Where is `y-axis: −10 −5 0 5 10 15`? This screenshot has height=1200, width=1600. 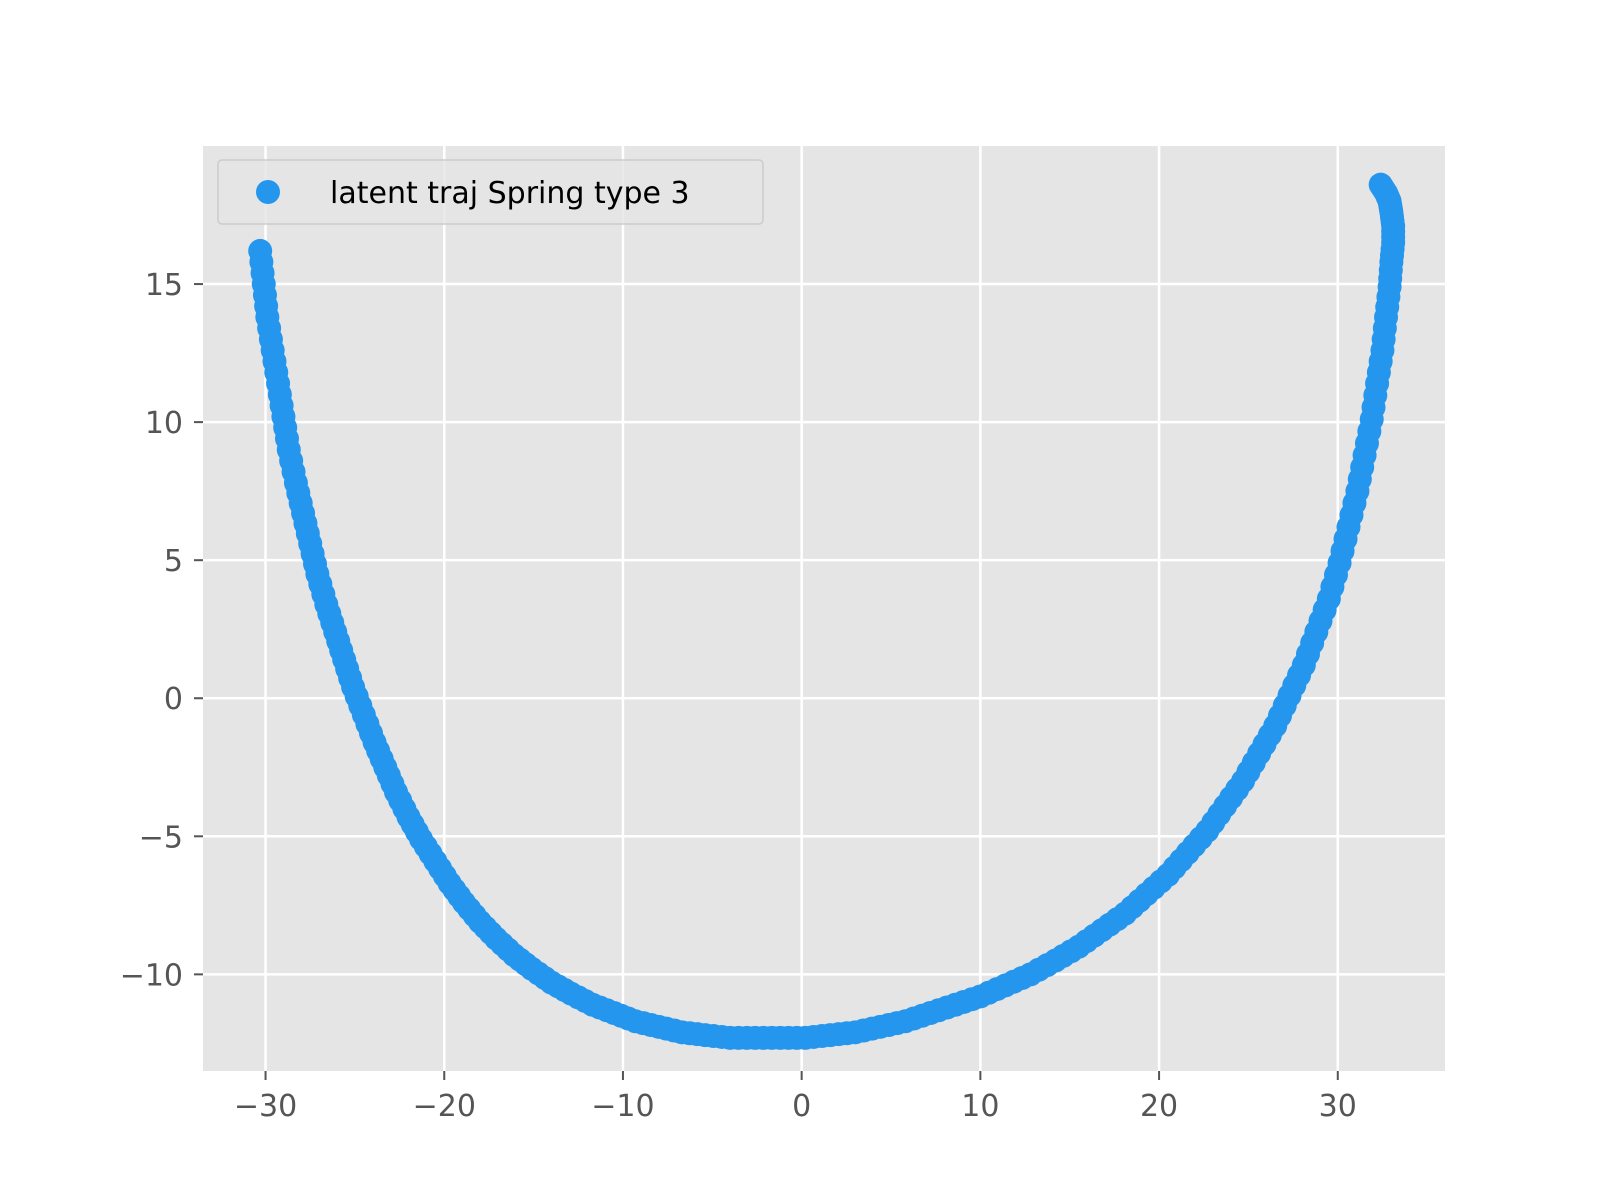 y-axis: −10 −5 0 5 10 15 is located at coordinates (161, 630).